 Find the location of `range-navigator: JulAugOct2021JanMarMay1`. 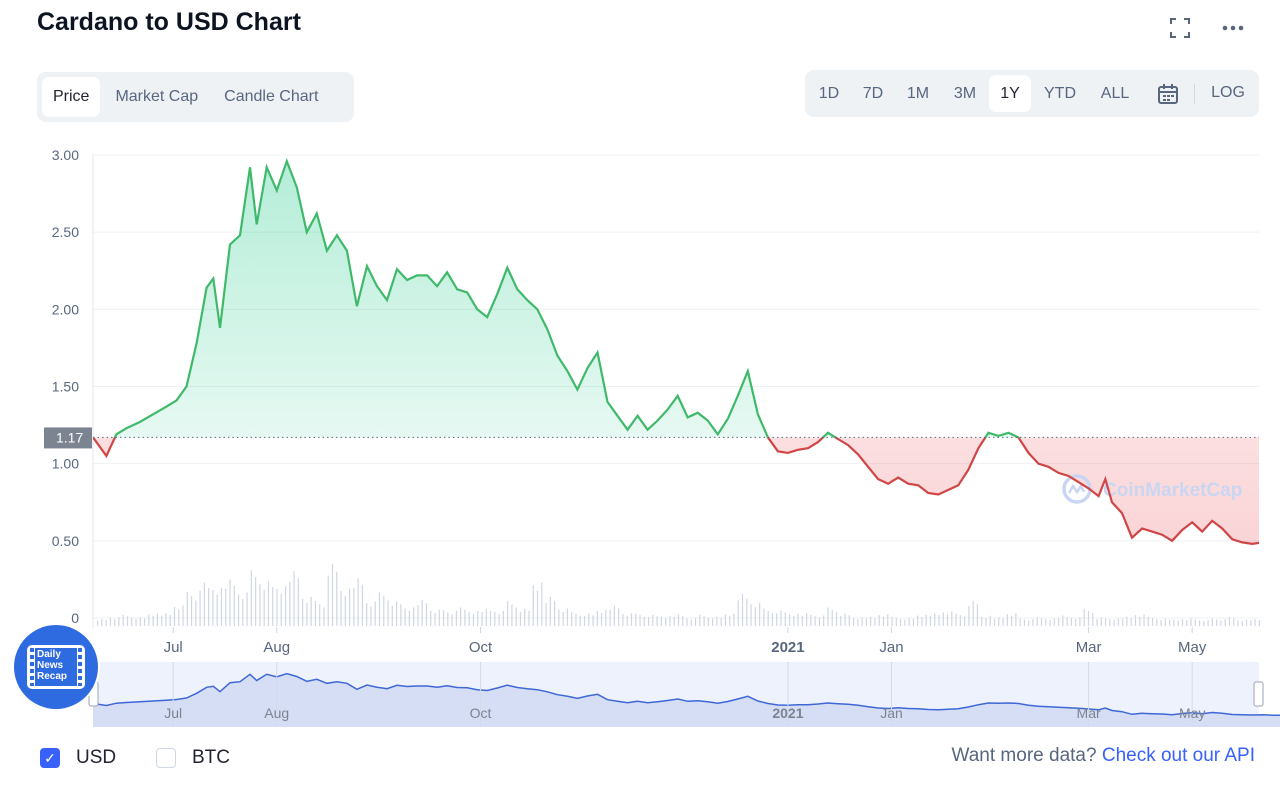

range-navigator: JulAugOct2021JanMarMay1 is located at coordinates (684, 694).